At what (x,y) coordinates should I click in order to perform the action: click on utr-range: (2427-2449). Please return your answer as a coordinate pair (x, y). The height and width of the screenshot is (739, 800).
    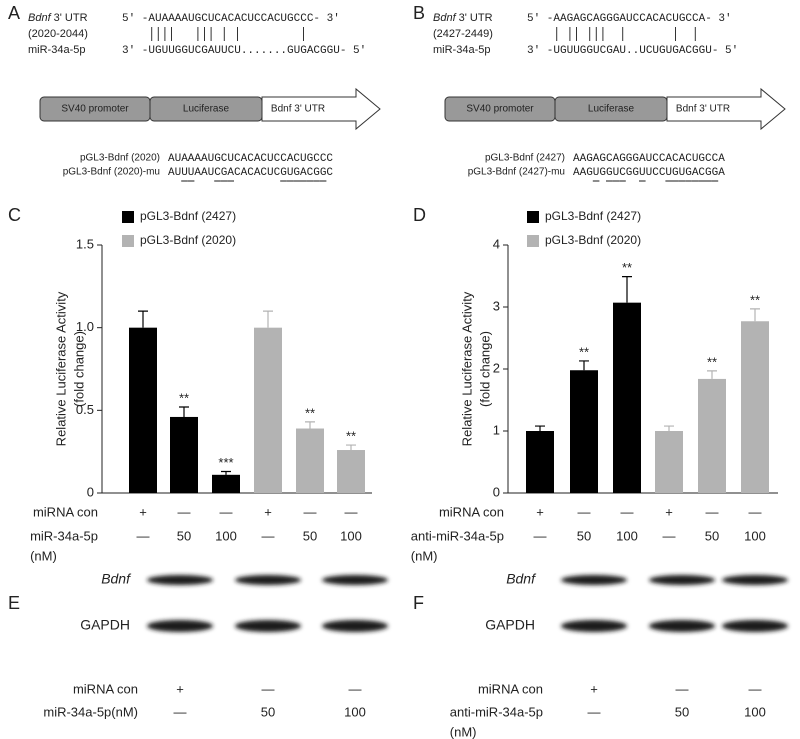
    Looking at the image, I should click on (463, 34).